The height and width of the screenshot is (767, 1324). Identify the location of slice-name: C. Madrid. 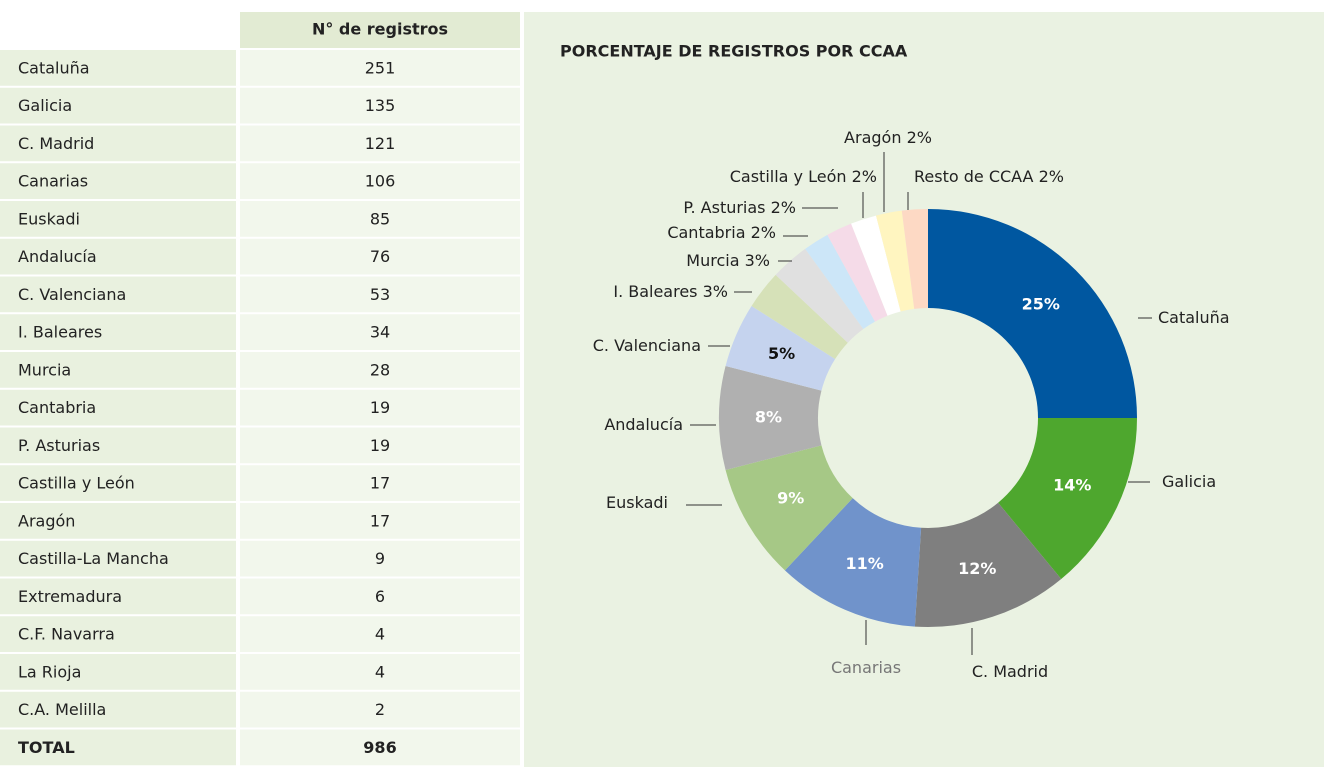
(1010, 671).